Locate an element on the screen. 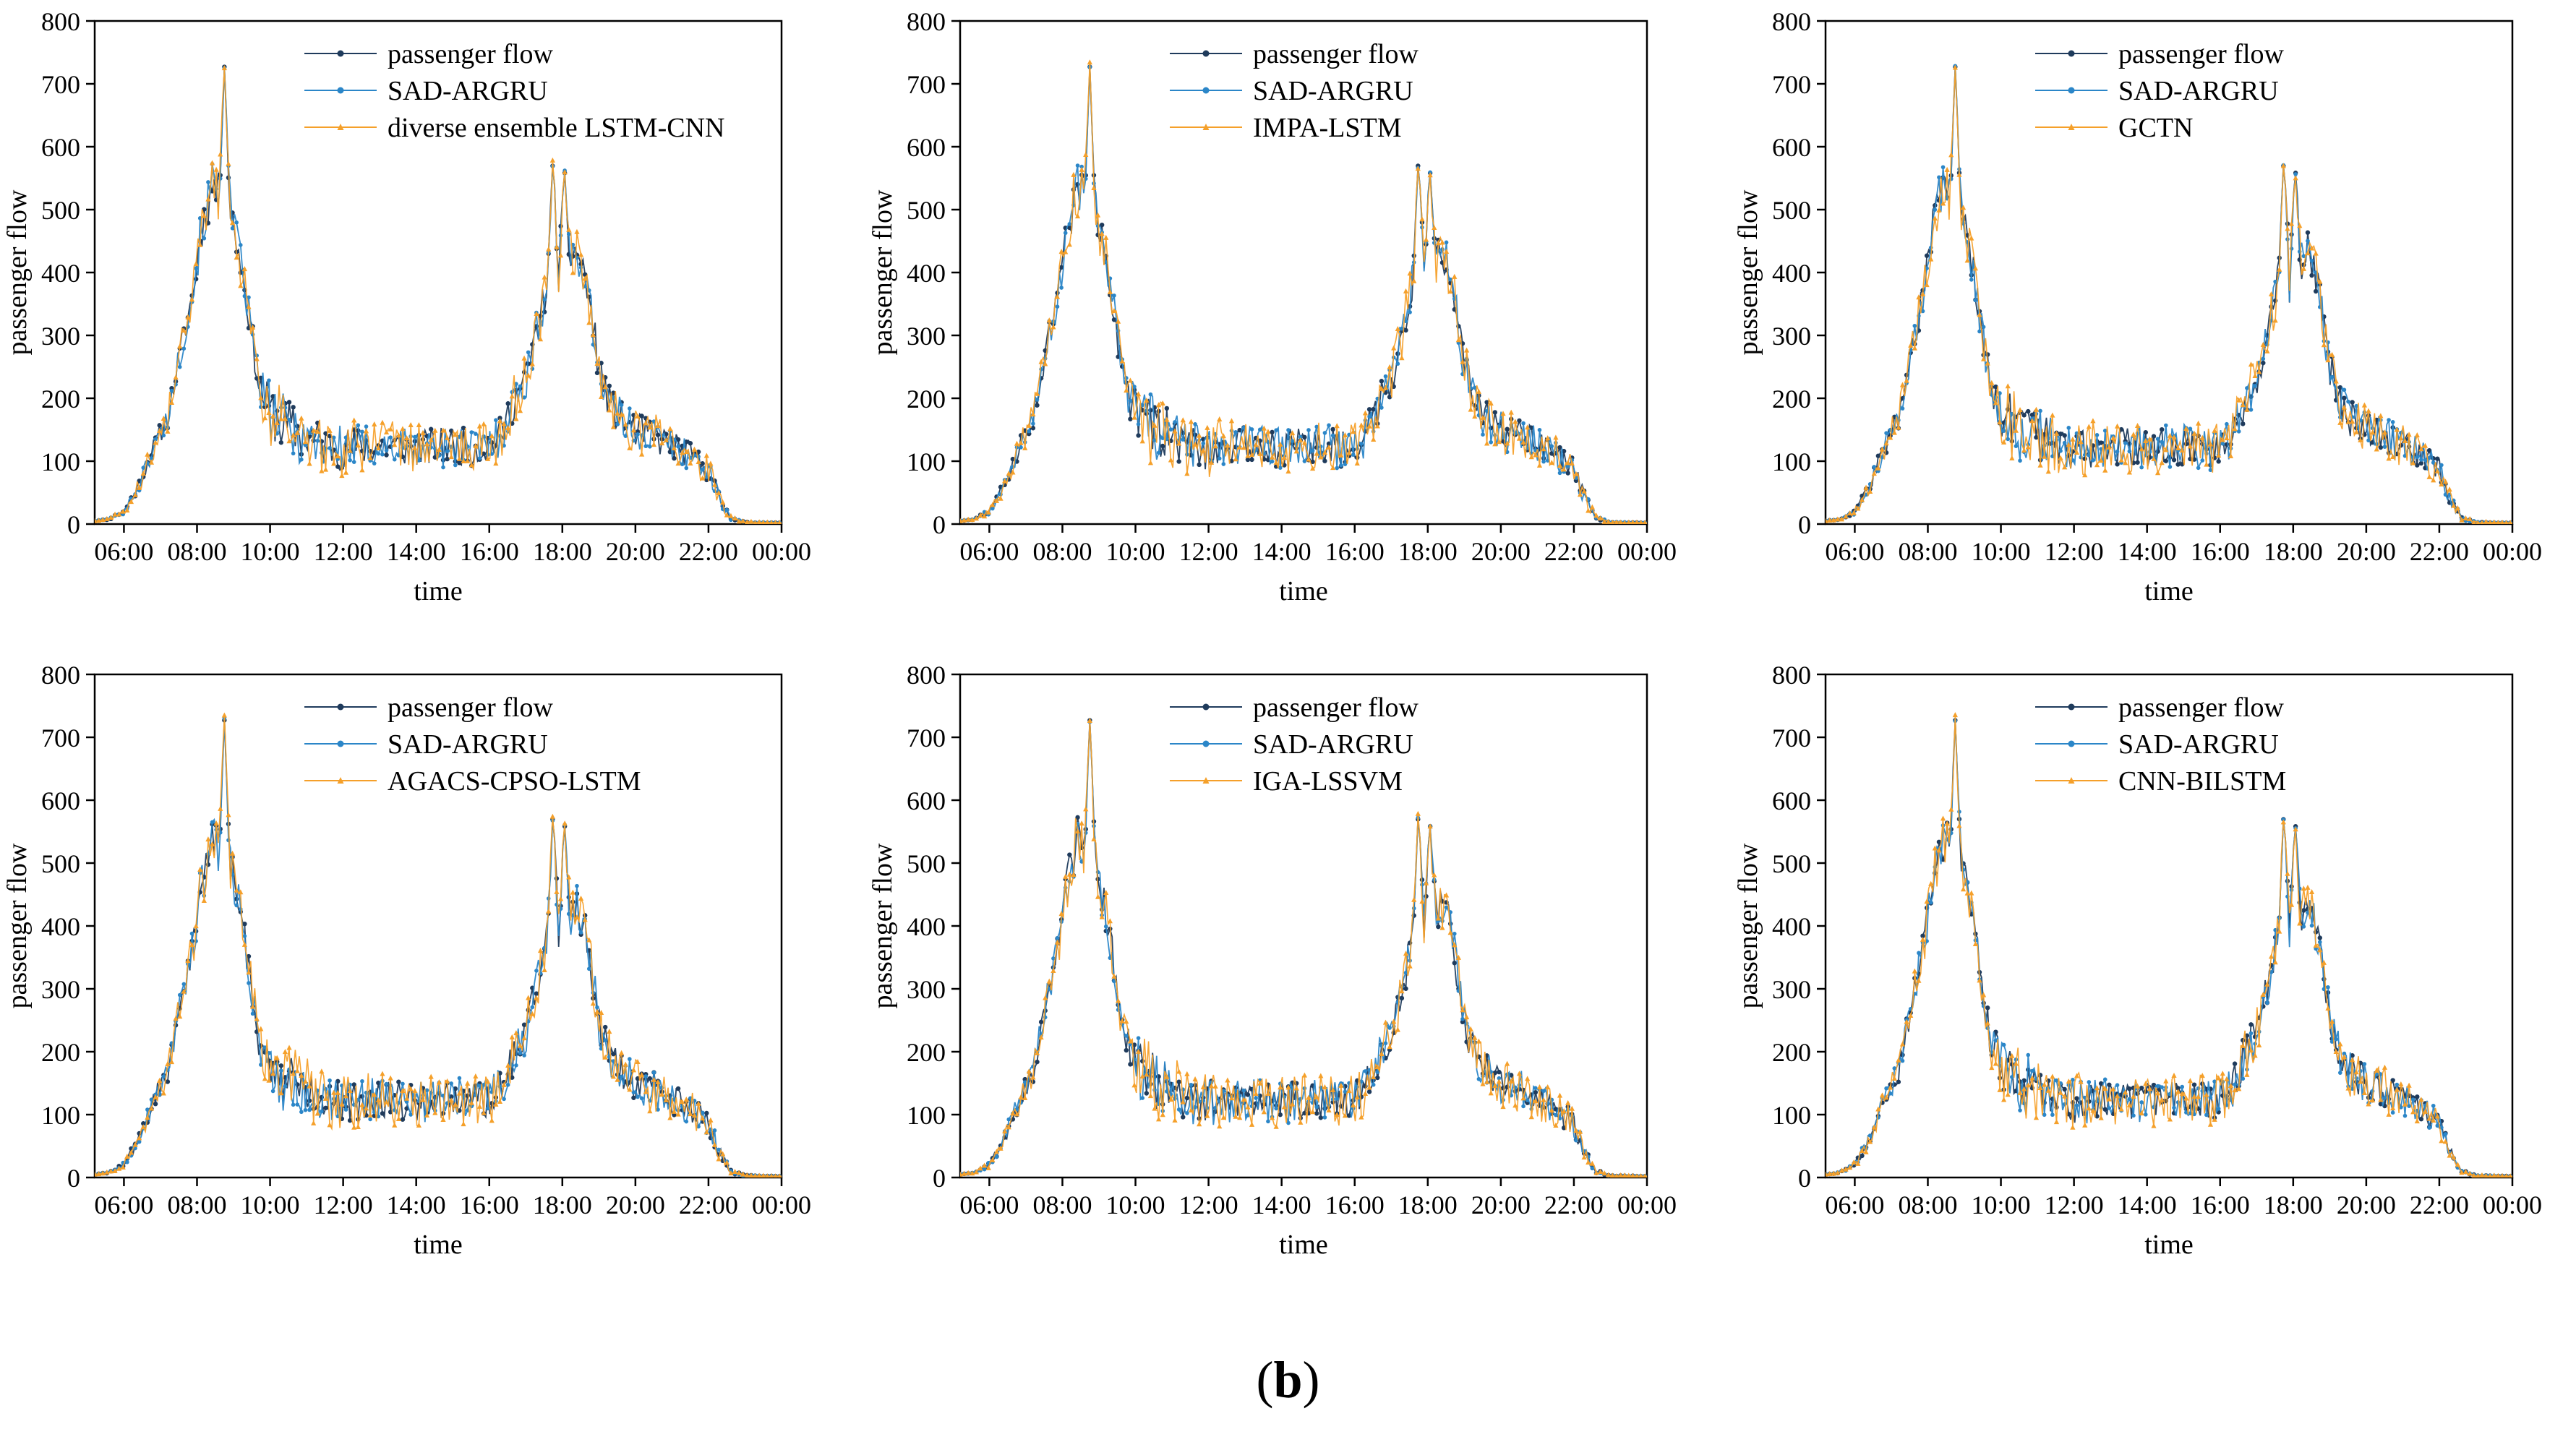  x-tick-label: 20:00 is located at coordinates (1501, 1205).